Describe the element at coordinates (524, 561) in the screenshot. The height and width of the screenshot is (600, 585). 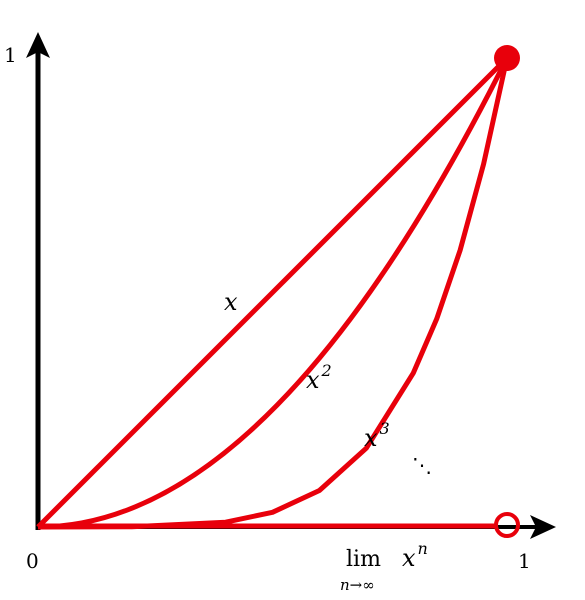
I see `x-right-label: 1` at that location.